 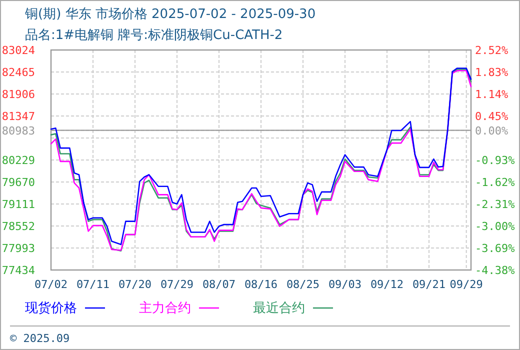 What do you see at coordinates (18, 160) in the screenshot?
I see `y-tick-label: 80229` at bounding box center [18, 160].